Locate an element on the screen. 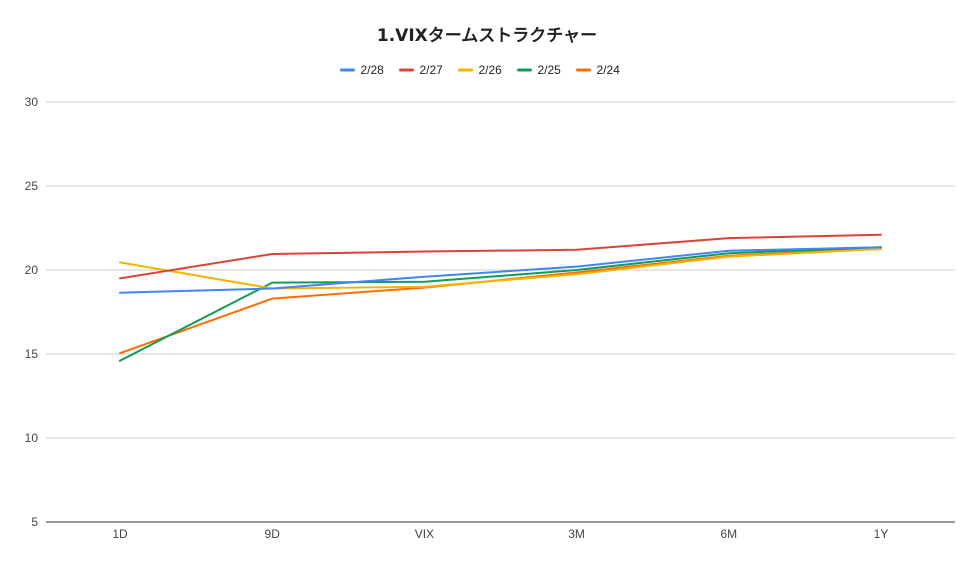 The image size is (975, 561). y-tick-label: 30 is located at coordinates (32, 102).